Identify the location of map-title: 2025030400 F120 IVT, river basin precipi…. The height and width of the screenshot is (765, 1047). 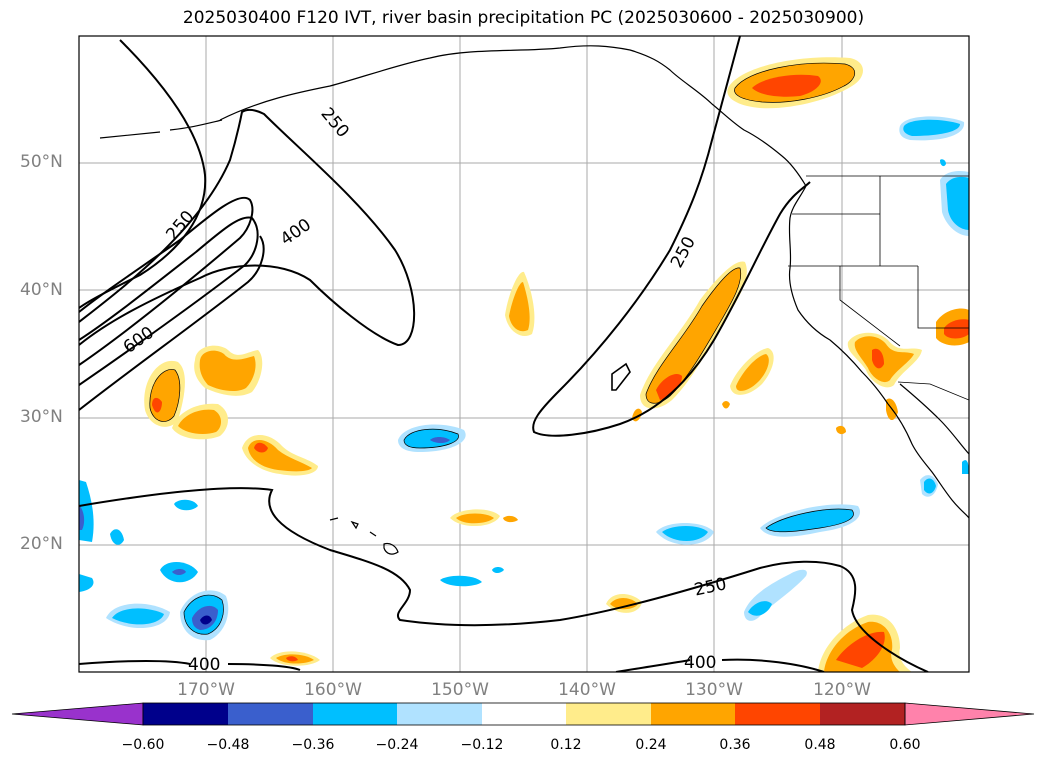
(523, 18).